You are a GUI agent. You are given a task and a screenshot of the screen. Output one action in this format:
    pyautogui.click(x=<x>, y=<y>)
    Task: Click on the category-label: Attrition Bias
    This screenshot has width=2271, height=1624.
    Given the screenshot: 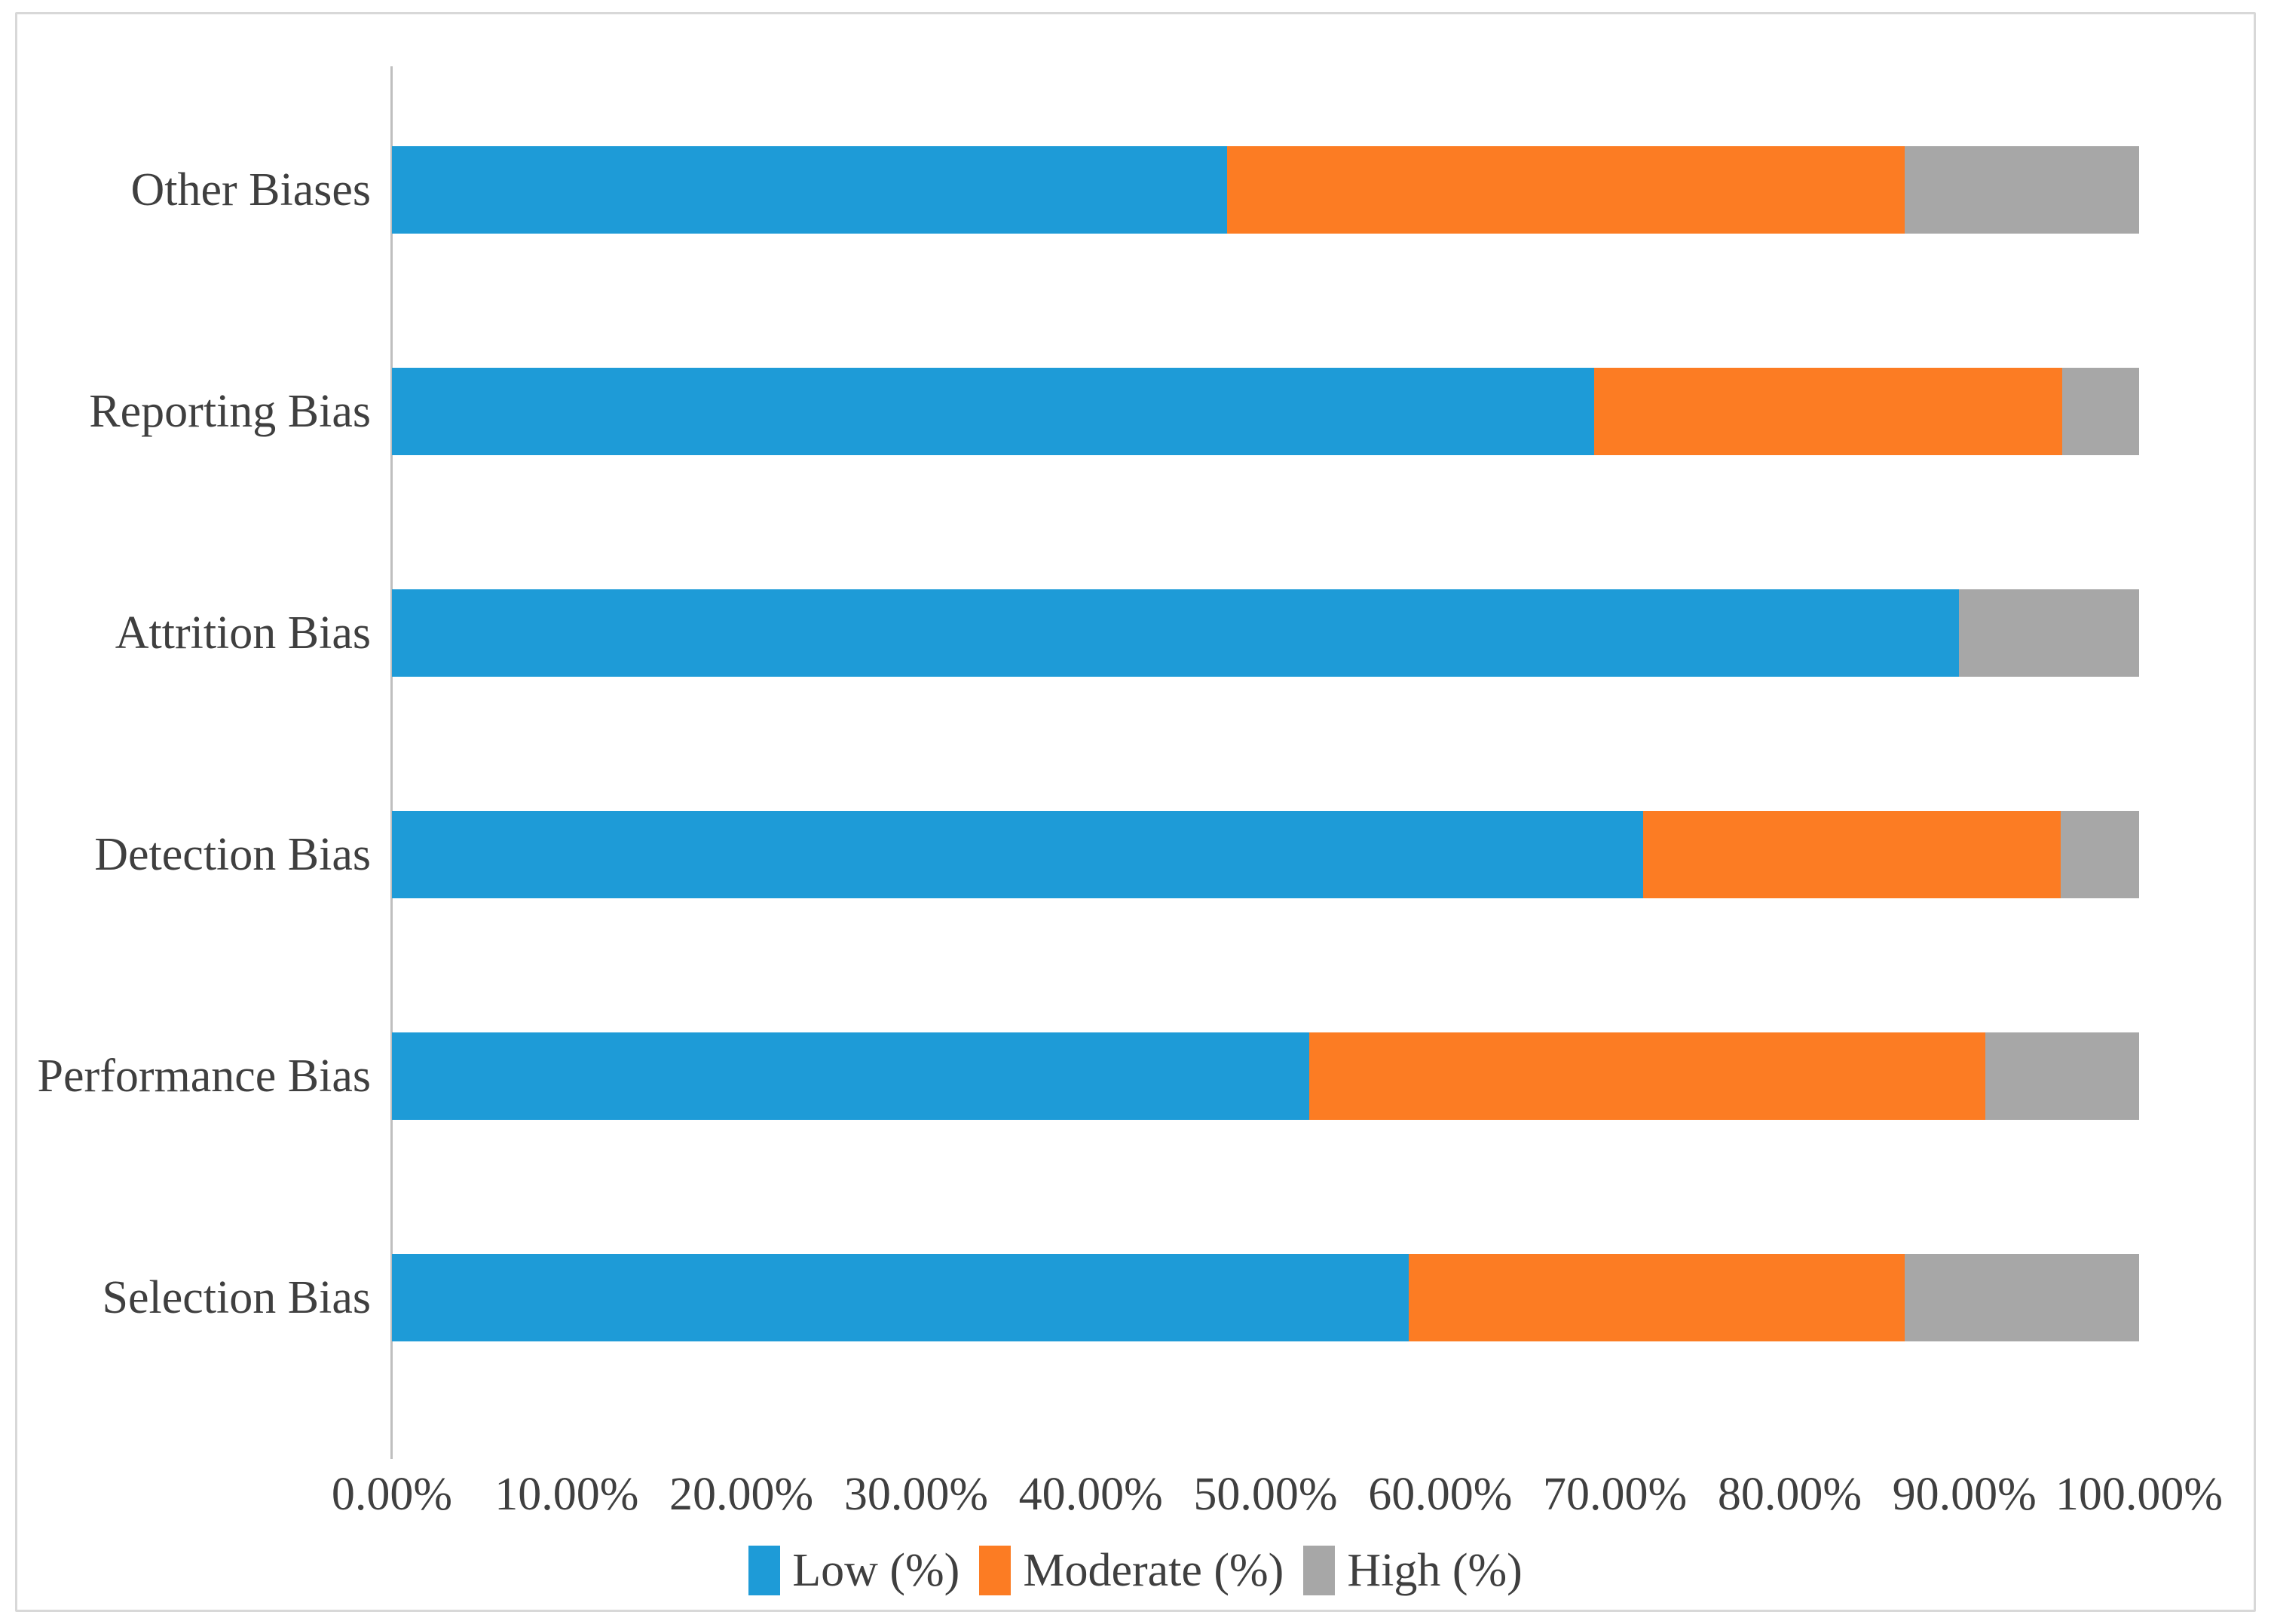 What is the action you would take?
    pyautogui.click(x=243, y=633)
    